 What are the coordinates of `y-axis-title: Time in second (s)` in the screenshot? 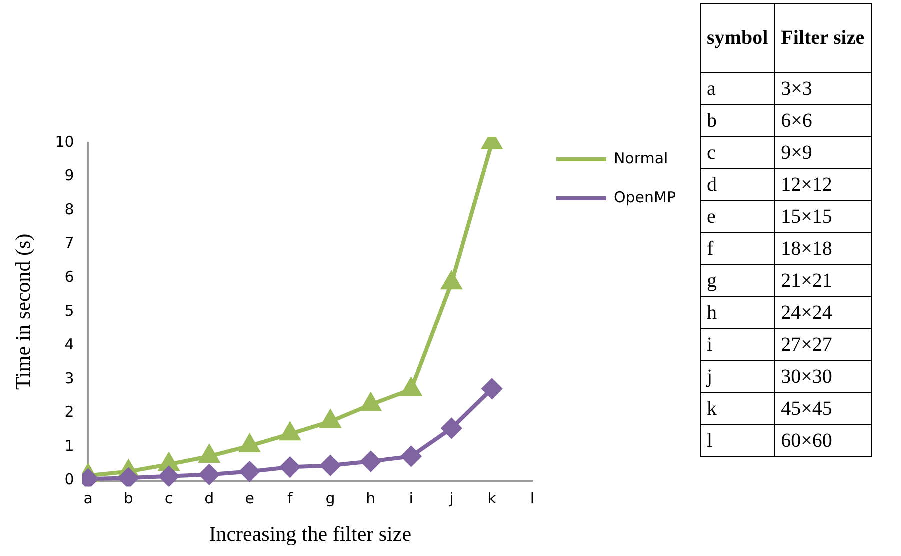 It's located at (23, 312).